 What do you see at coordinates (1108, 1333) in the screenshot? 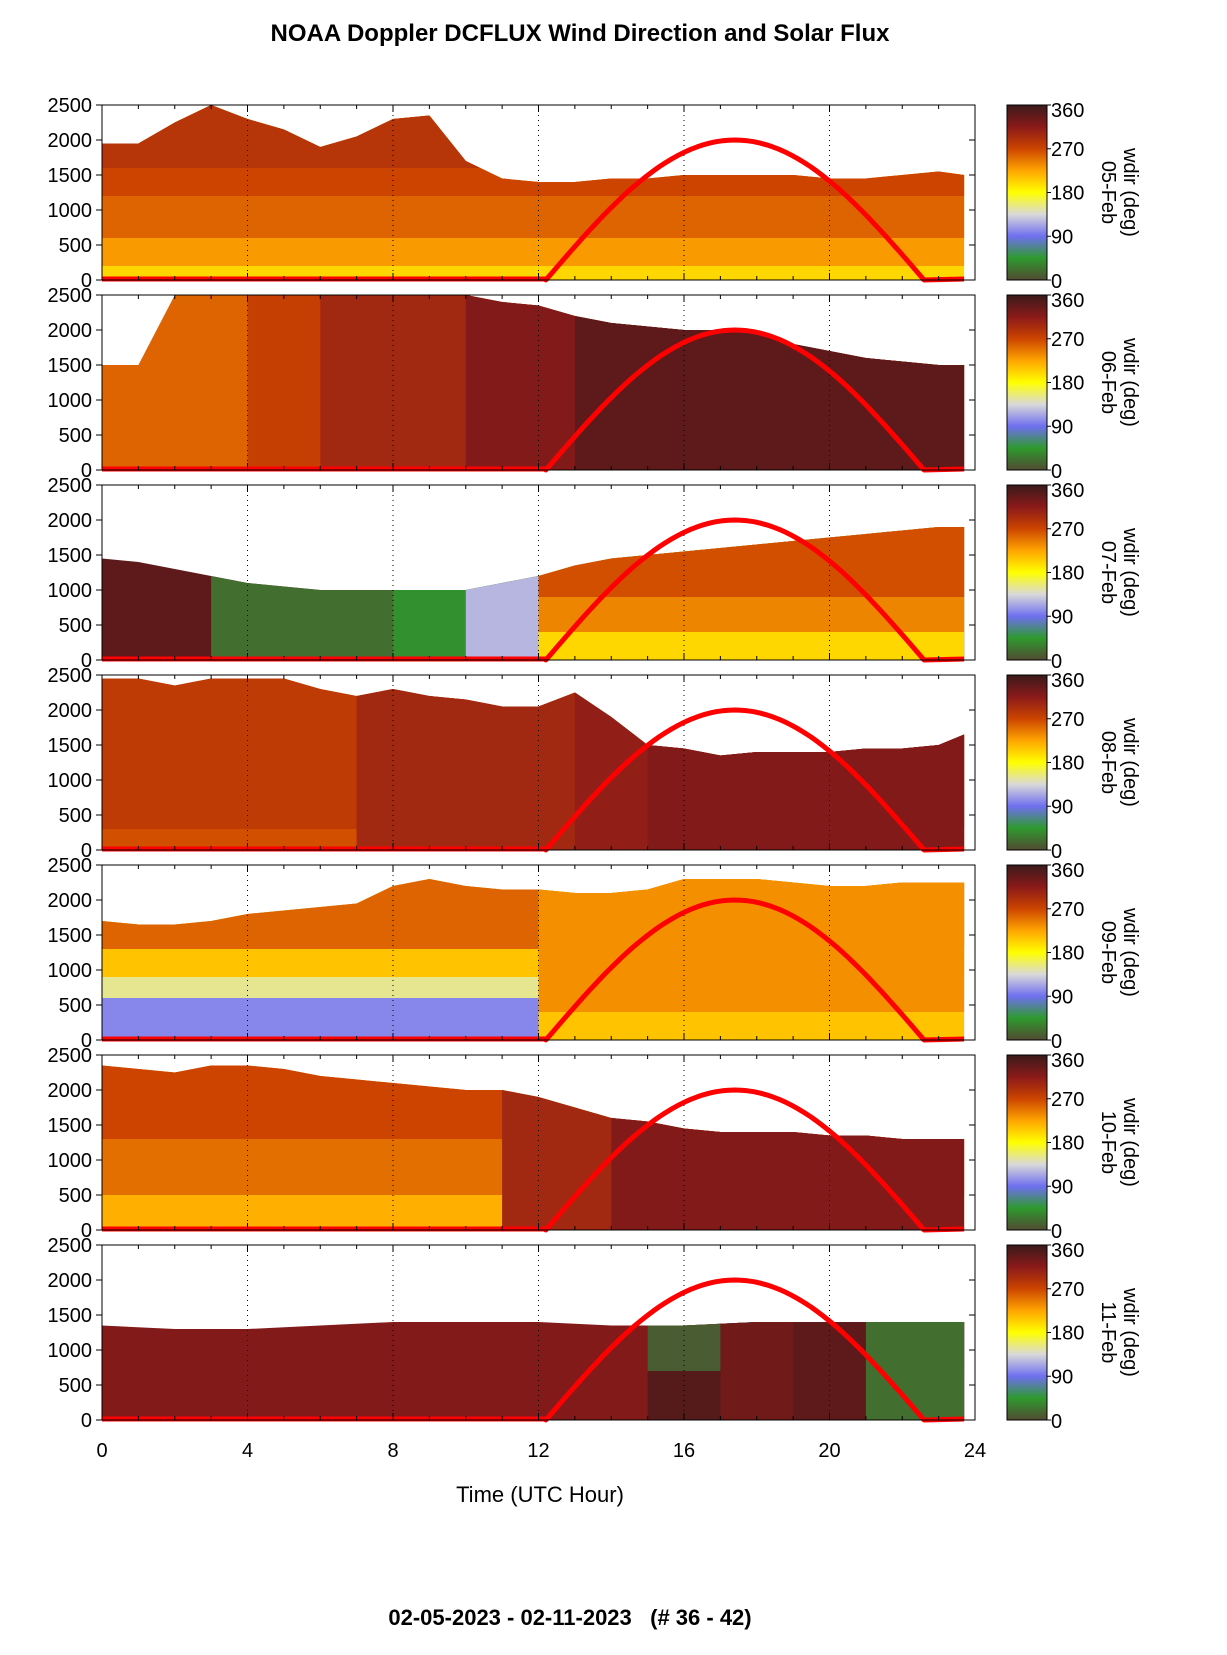
I see `panel-date-label: 11-Feb` at bounding box center [1108, 1333].